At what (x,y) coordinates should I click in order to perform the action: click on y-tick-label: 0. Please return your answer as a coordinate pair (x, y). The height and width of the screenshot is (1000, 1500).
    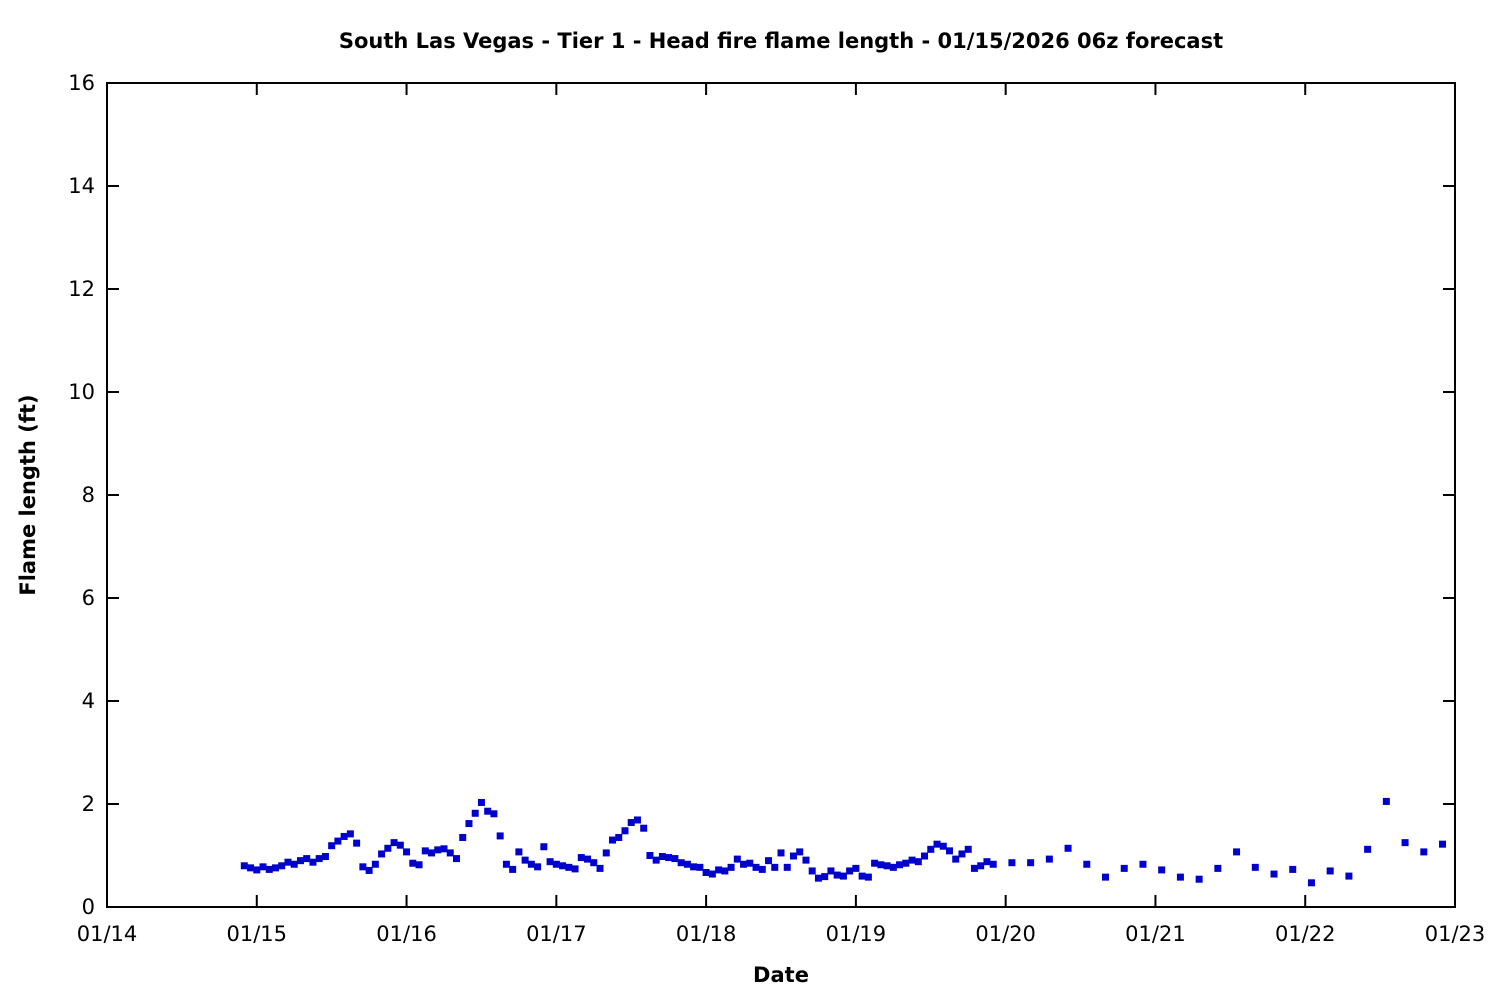
    Looking at the image, I should click on (88, 907).